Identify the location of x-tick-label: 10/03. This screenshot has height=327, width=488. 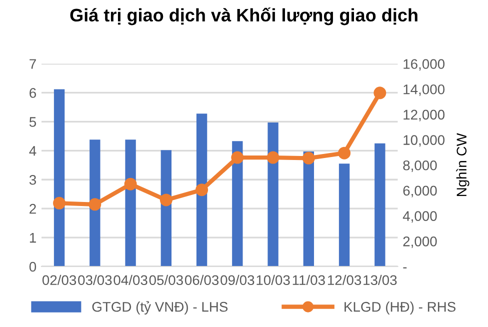
(273, 280).